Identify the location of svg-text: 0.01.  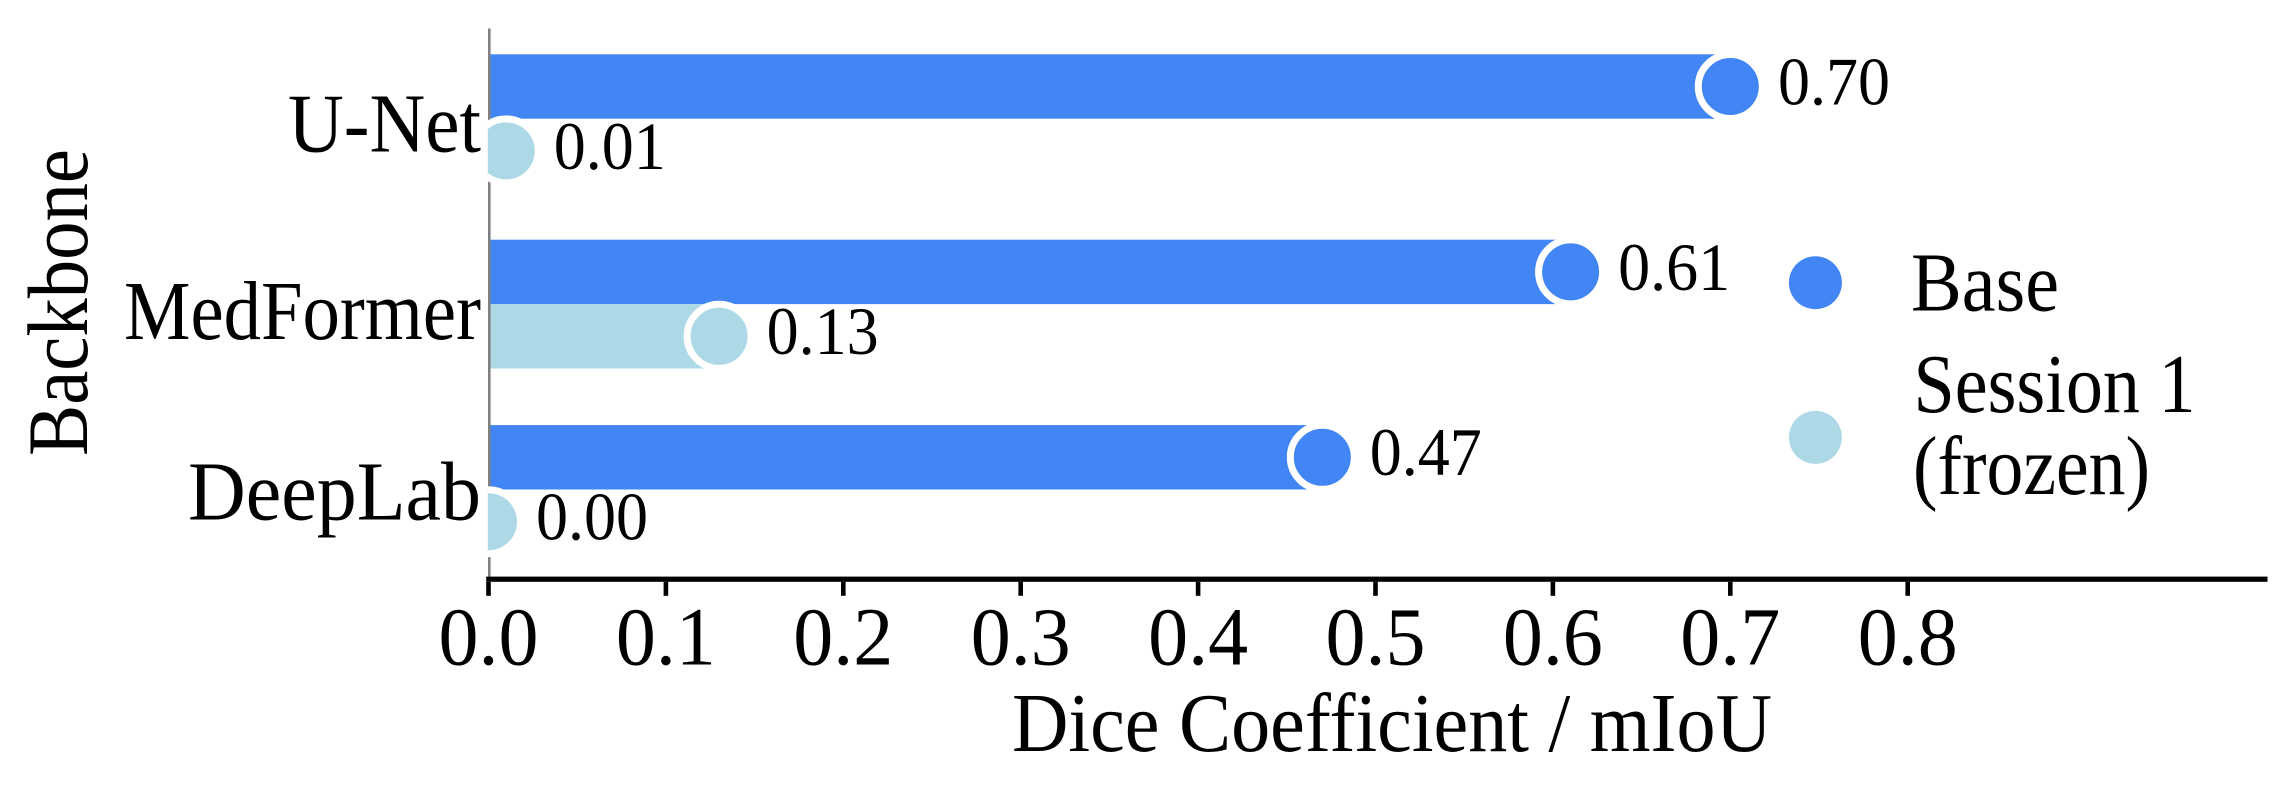
(610, 146).